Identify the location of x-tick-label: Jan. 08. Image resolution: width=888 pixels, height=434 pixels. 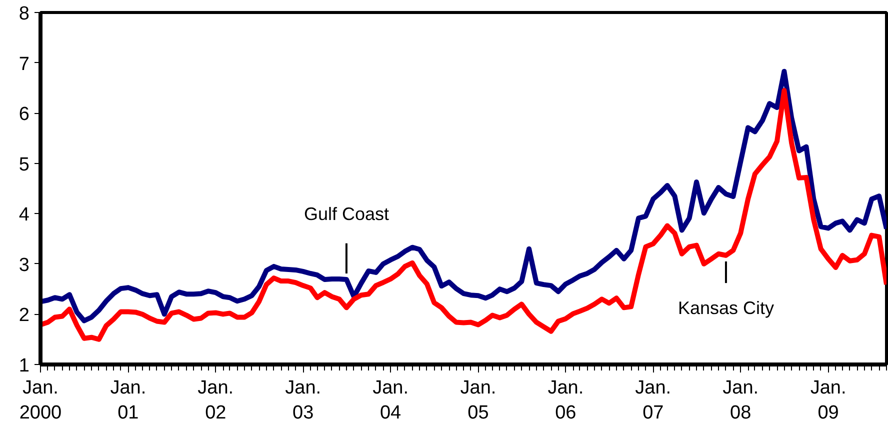
(740, 401).